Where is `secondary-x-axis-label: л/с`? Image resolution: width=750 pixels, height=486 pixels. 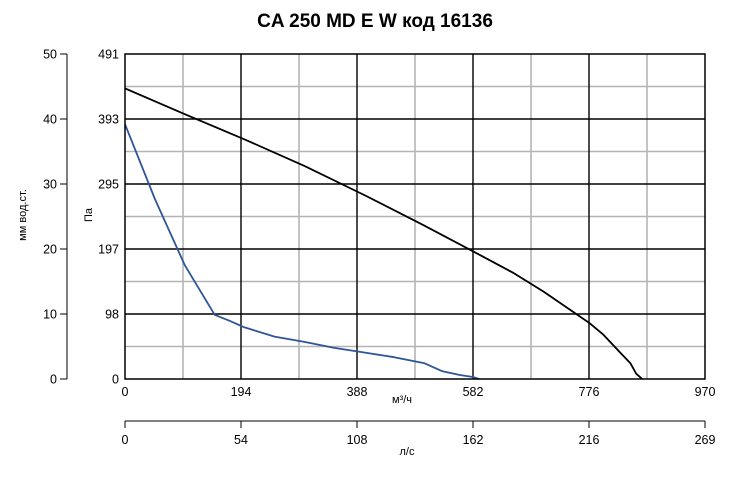 secondary-x-axis-label: л/с is located at coordinates (407, 452).